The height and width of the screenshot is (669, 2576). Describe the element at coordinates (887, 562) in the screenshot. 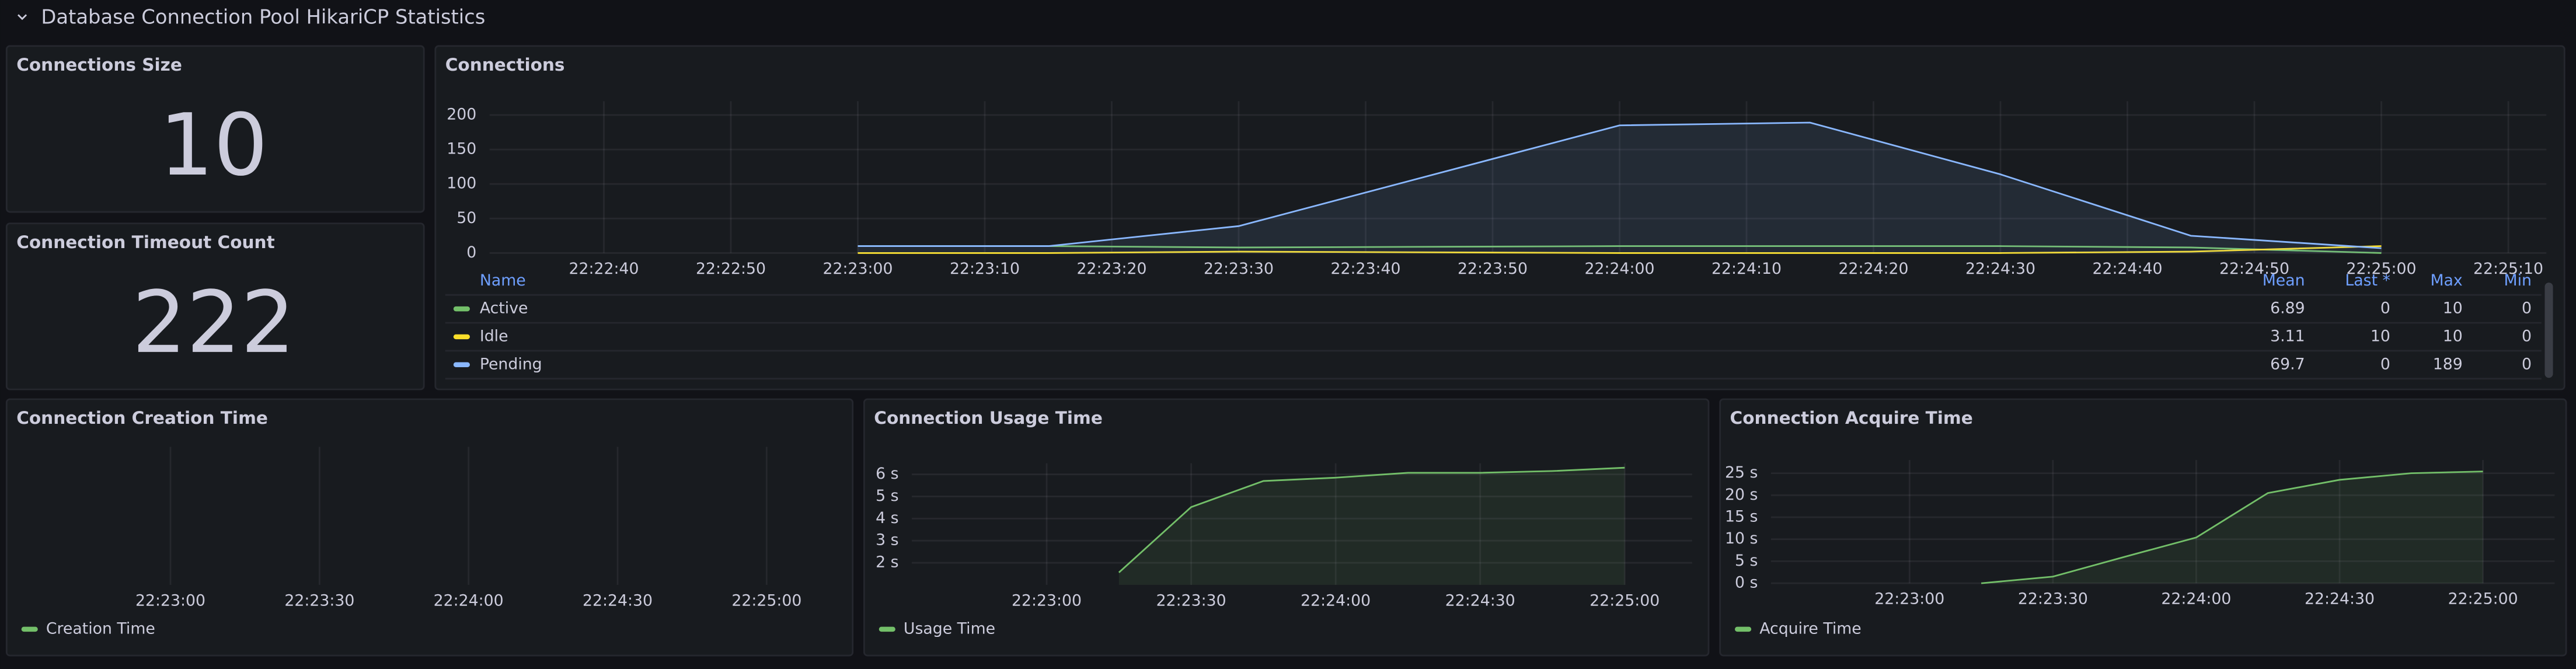

I see `y-tick-label: 2 s` at that location.